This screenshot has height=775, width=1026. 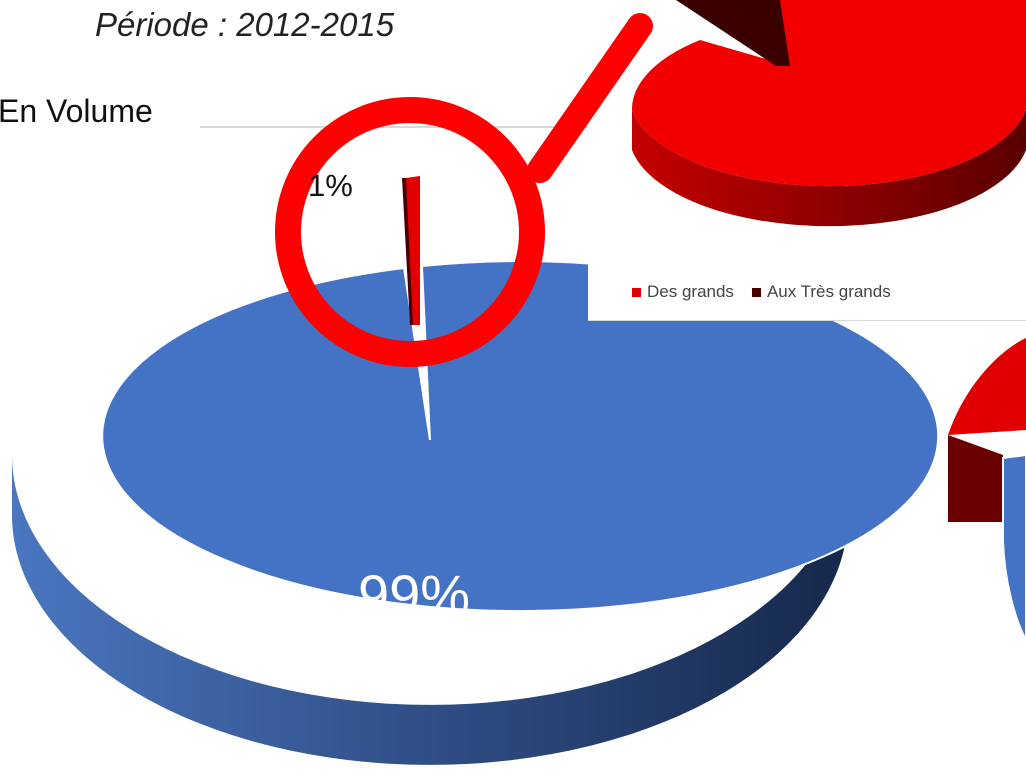 What do you see at coordinates (828, 291) in the screenshot?
I see `legend-label-2: Aux Très grands` at bounding box center [828, 291].